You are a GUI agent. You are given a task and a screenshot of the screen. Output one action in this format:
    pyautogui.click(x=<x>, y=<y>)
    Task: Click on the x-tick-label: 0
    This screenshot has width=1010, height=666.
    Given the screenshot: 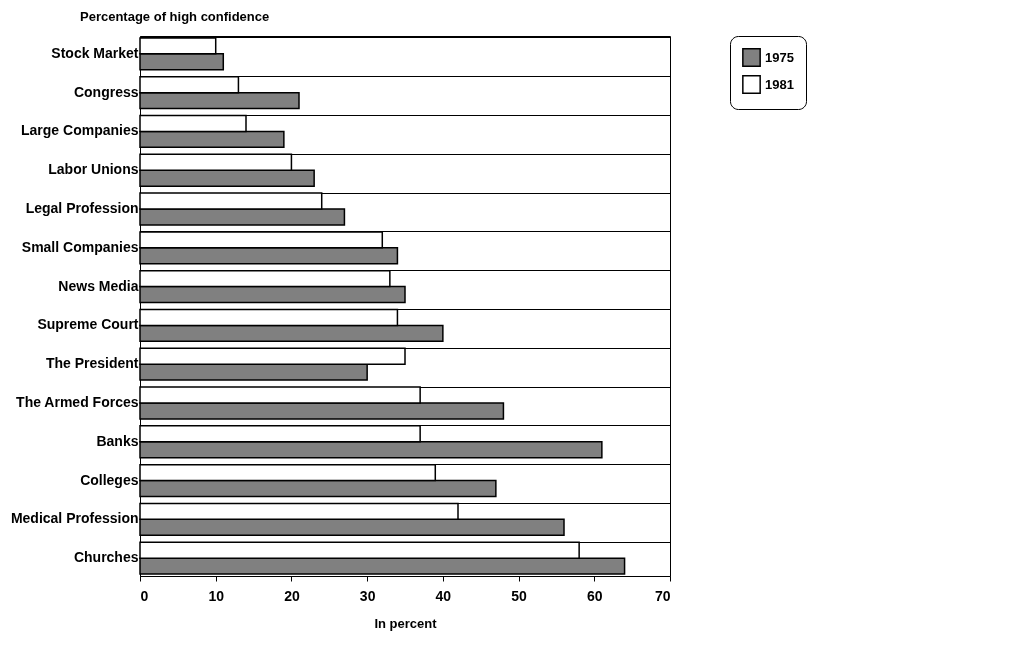 What is the action you would take?
    pyautogui.click(x=144, y=595)
    